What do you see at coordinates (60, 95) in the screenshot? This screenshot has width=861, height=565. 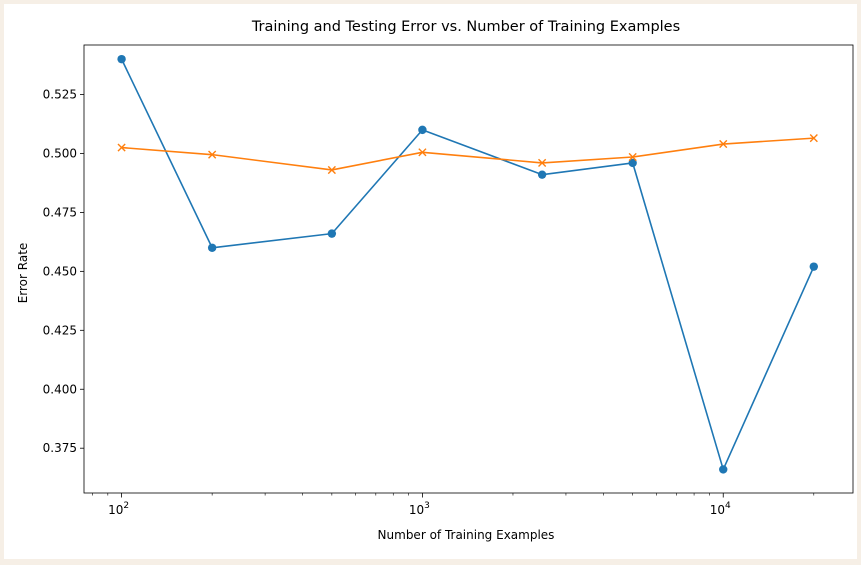 I see `y-tick-label: 0.525` at bounding box center [60, 95].